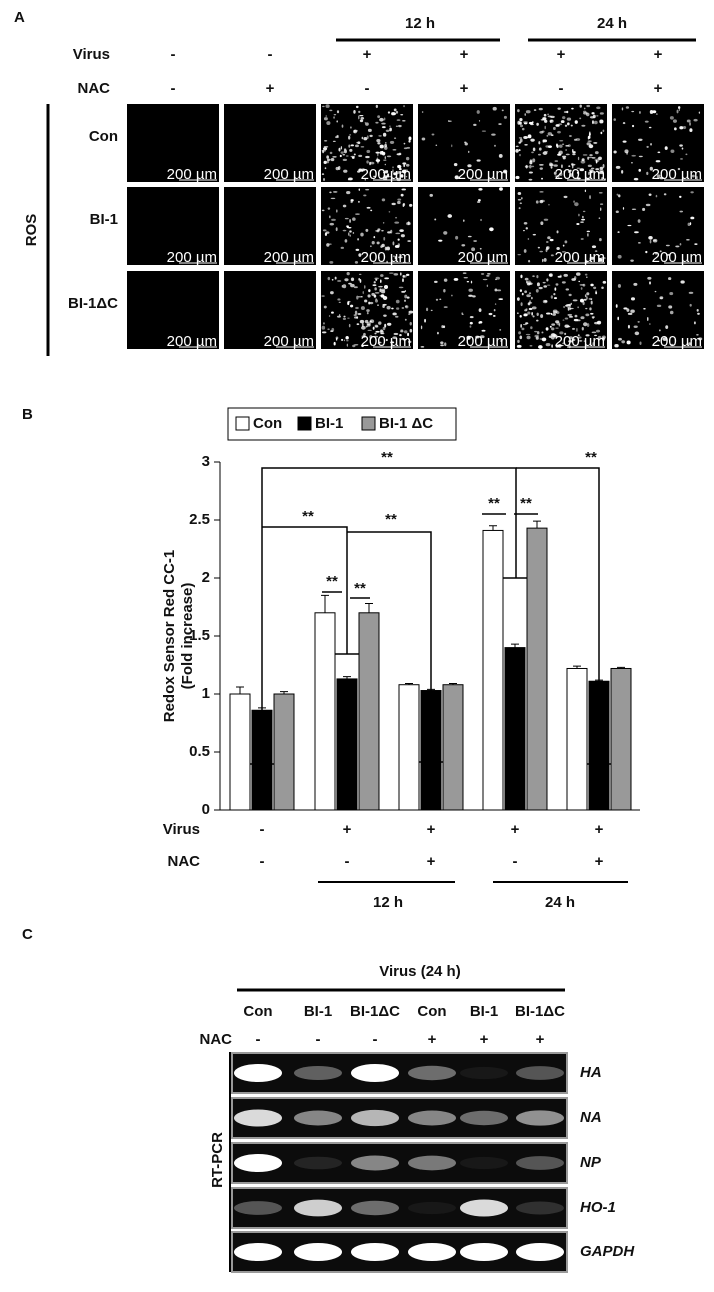 Image resolution: width=714 pixels, height=1292 pixels. I want to click on bar, so click(240, 752).